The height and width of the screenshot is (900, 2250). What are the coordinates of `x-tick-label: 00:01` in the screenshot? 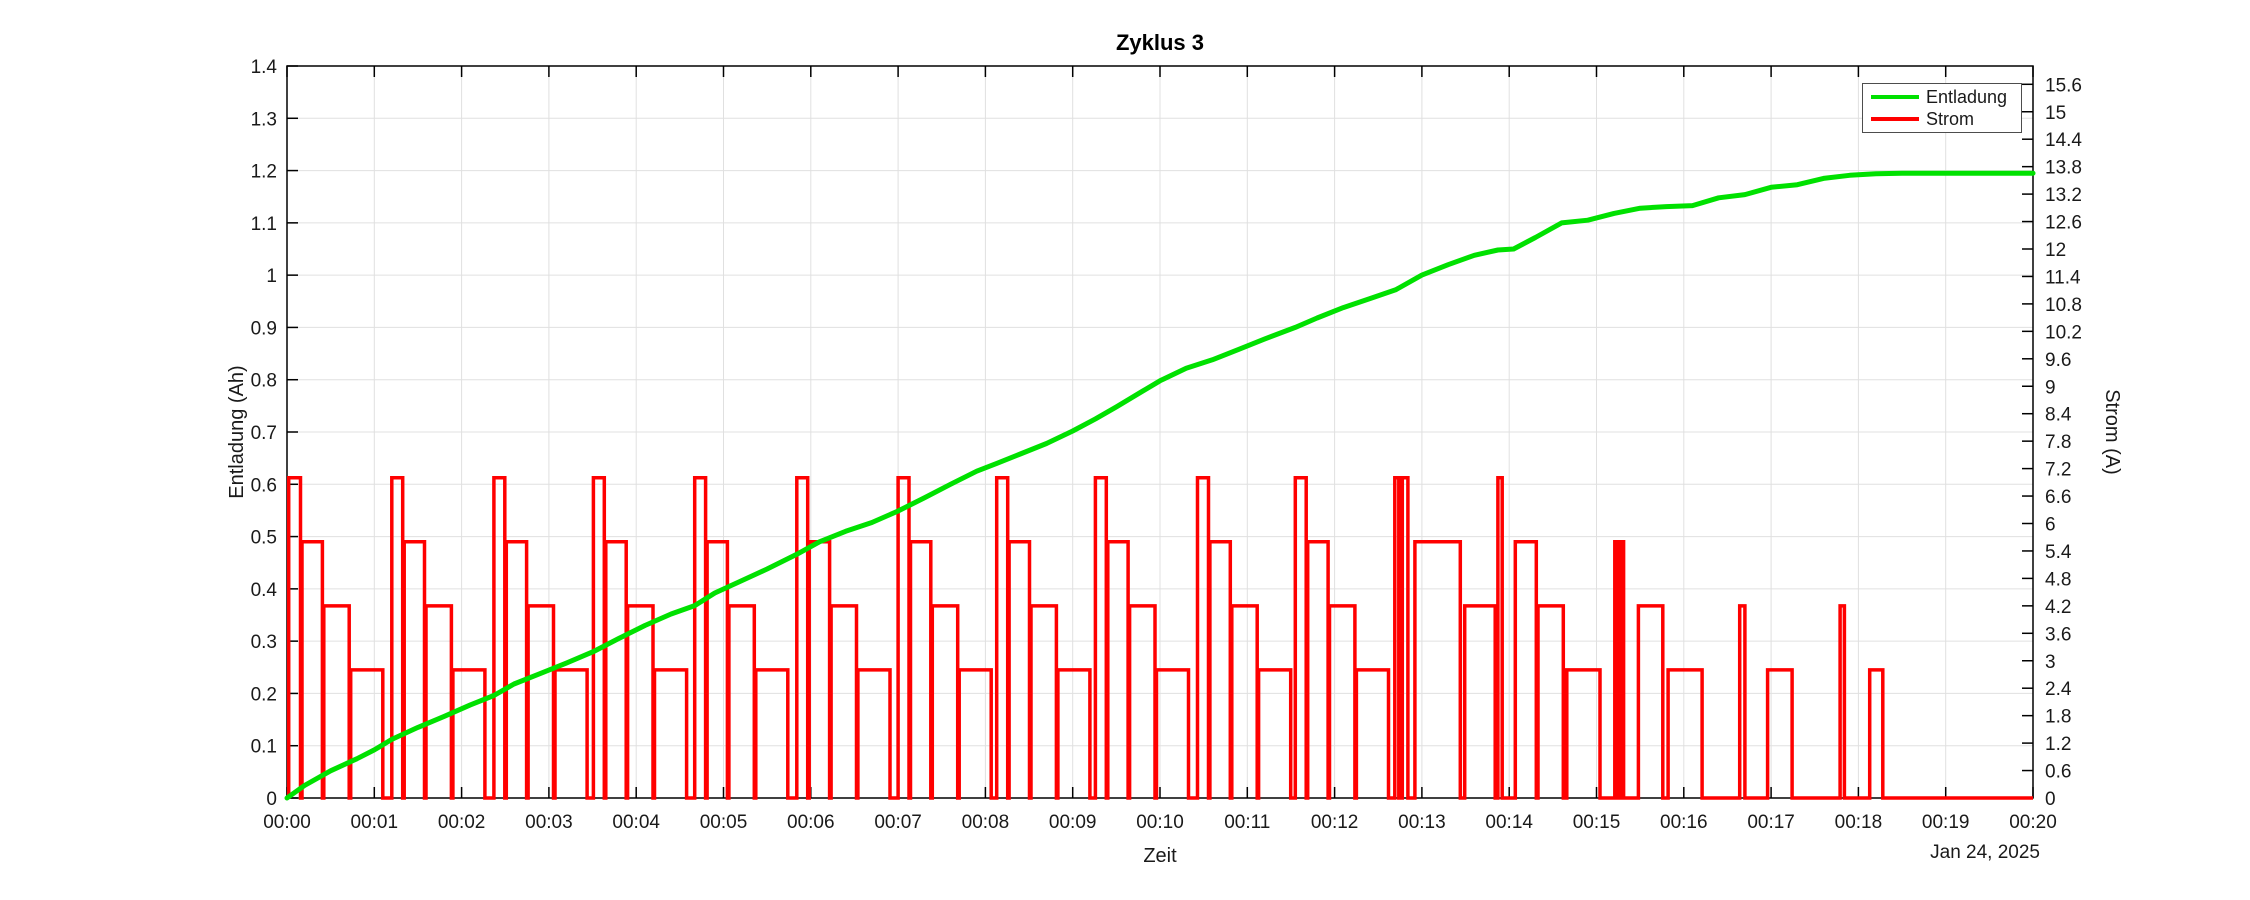 It's located at (375, 822).